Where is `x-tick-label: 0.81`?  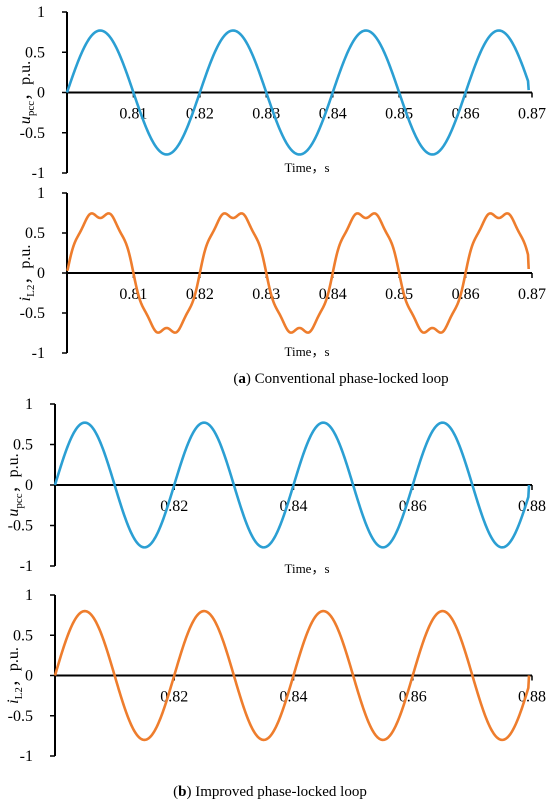 x-tick-label: 0.81 is located at coordinates (133, 294).